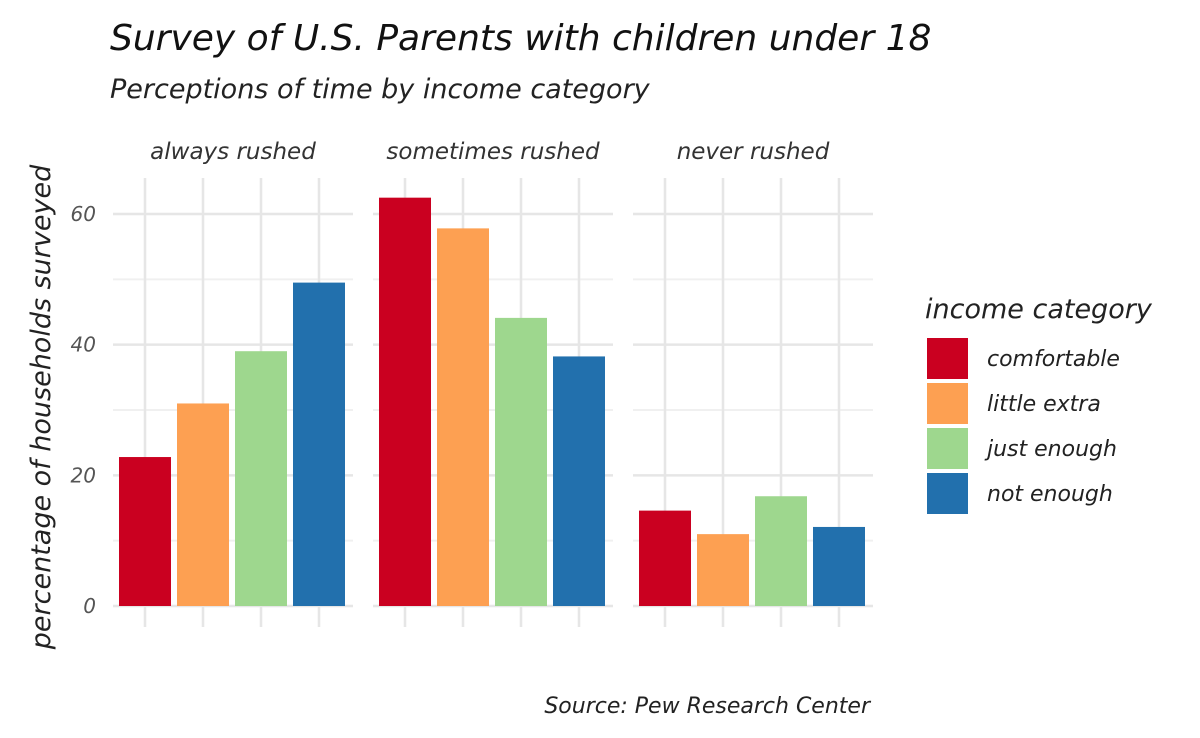 The width and height of the screenshot is (1200, 738). What do you see at coordinates (1039, 309) in the screenshot?
I see `legend-title: income category` at bounding box center [1039, 309].